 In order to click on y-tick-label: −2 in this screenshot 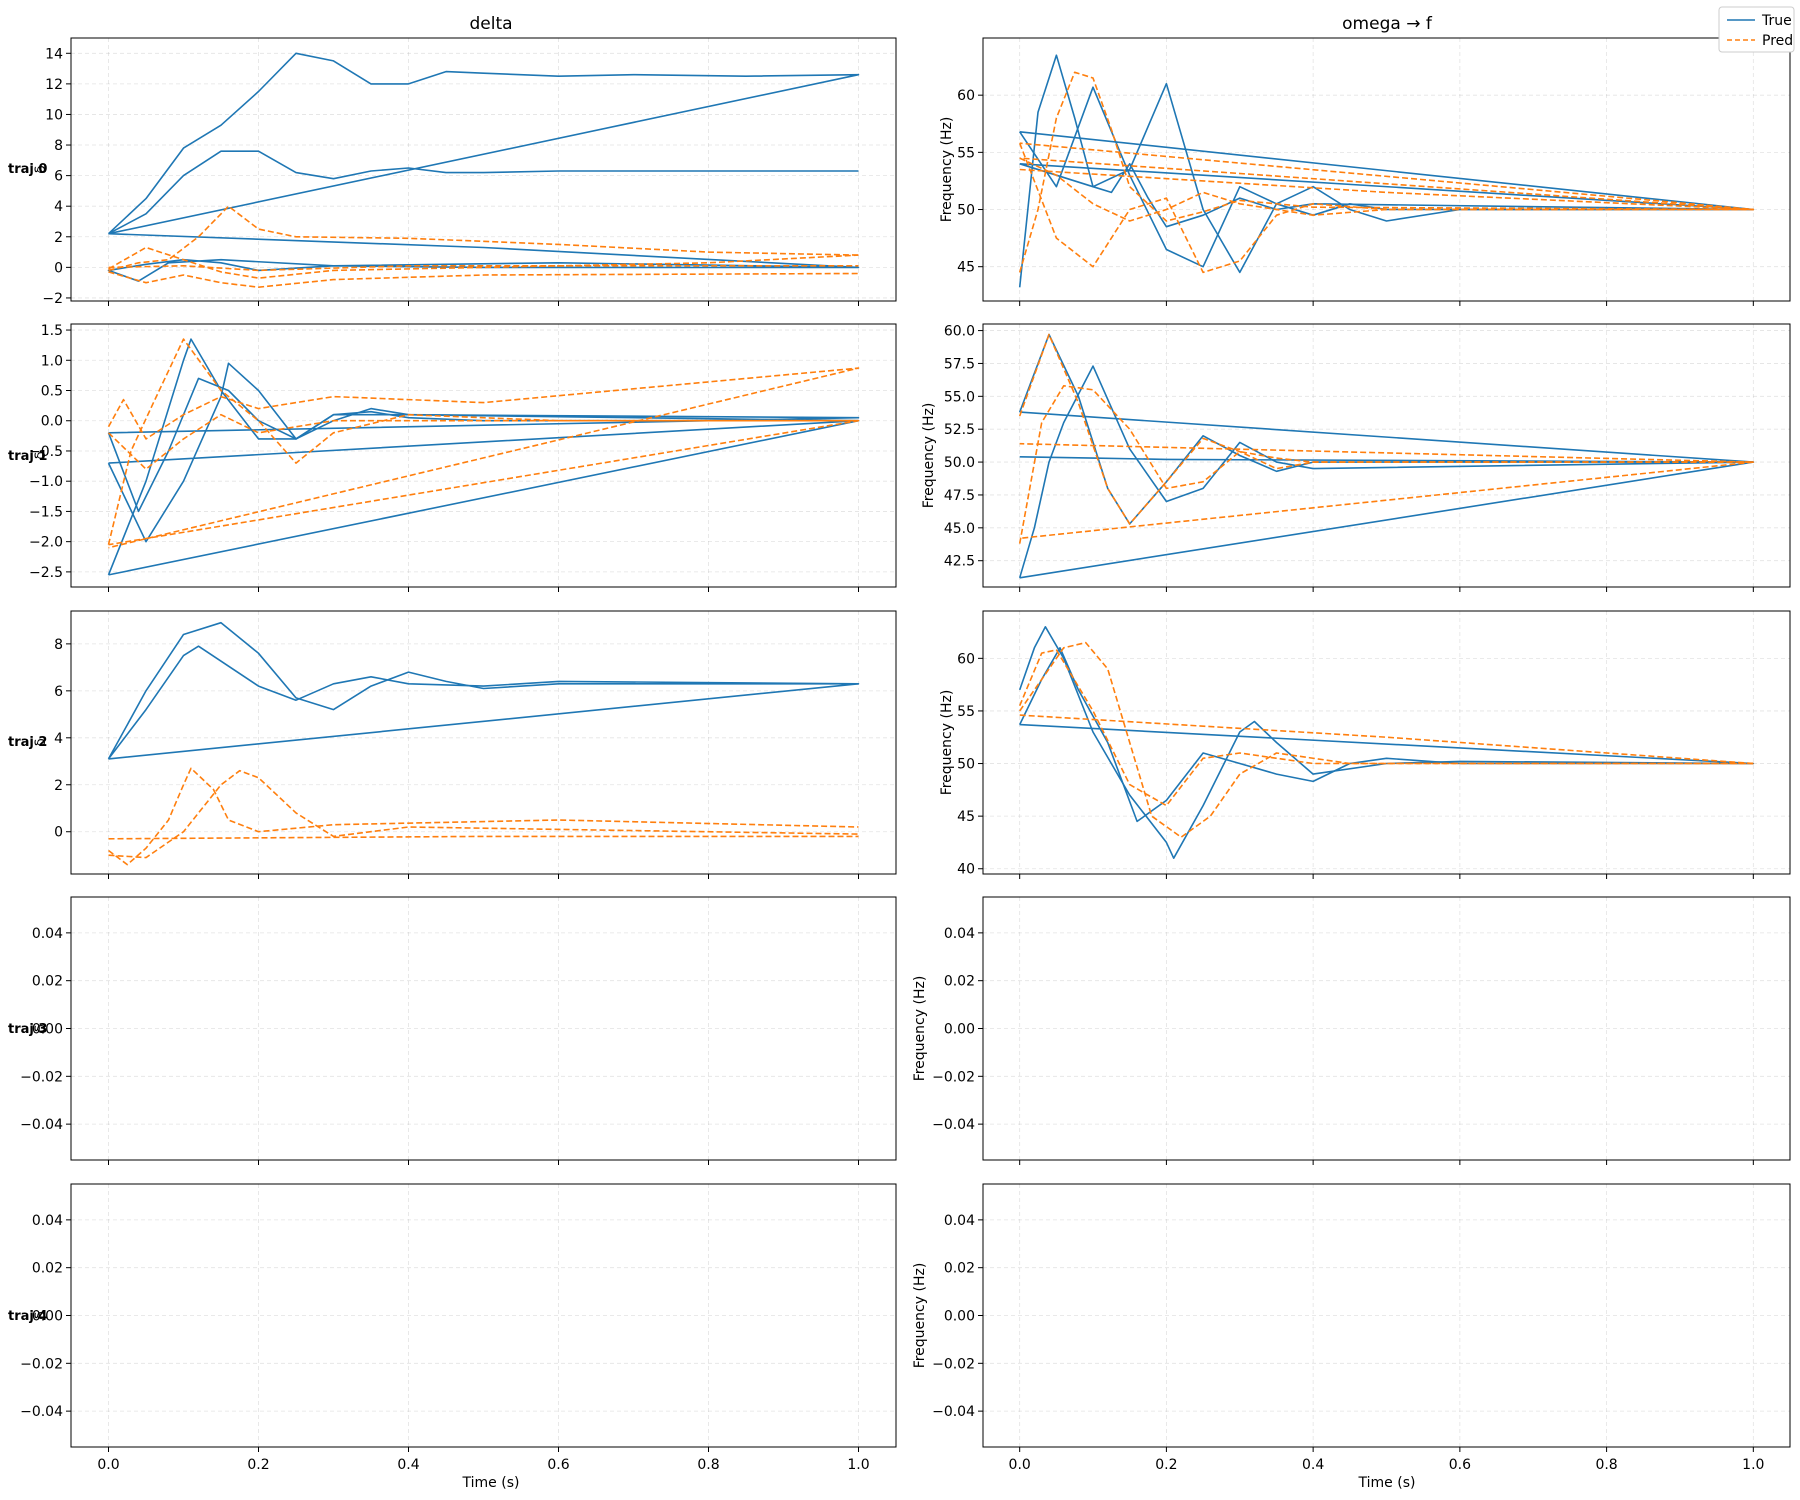, I will do `click(52, 299)`.